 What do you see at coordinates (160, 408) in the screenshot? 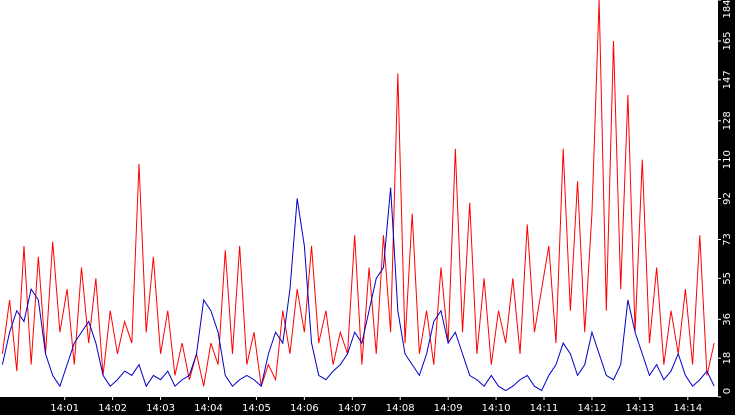
I see `x-tick-label: 14:03` at bounding box center [160, 408].